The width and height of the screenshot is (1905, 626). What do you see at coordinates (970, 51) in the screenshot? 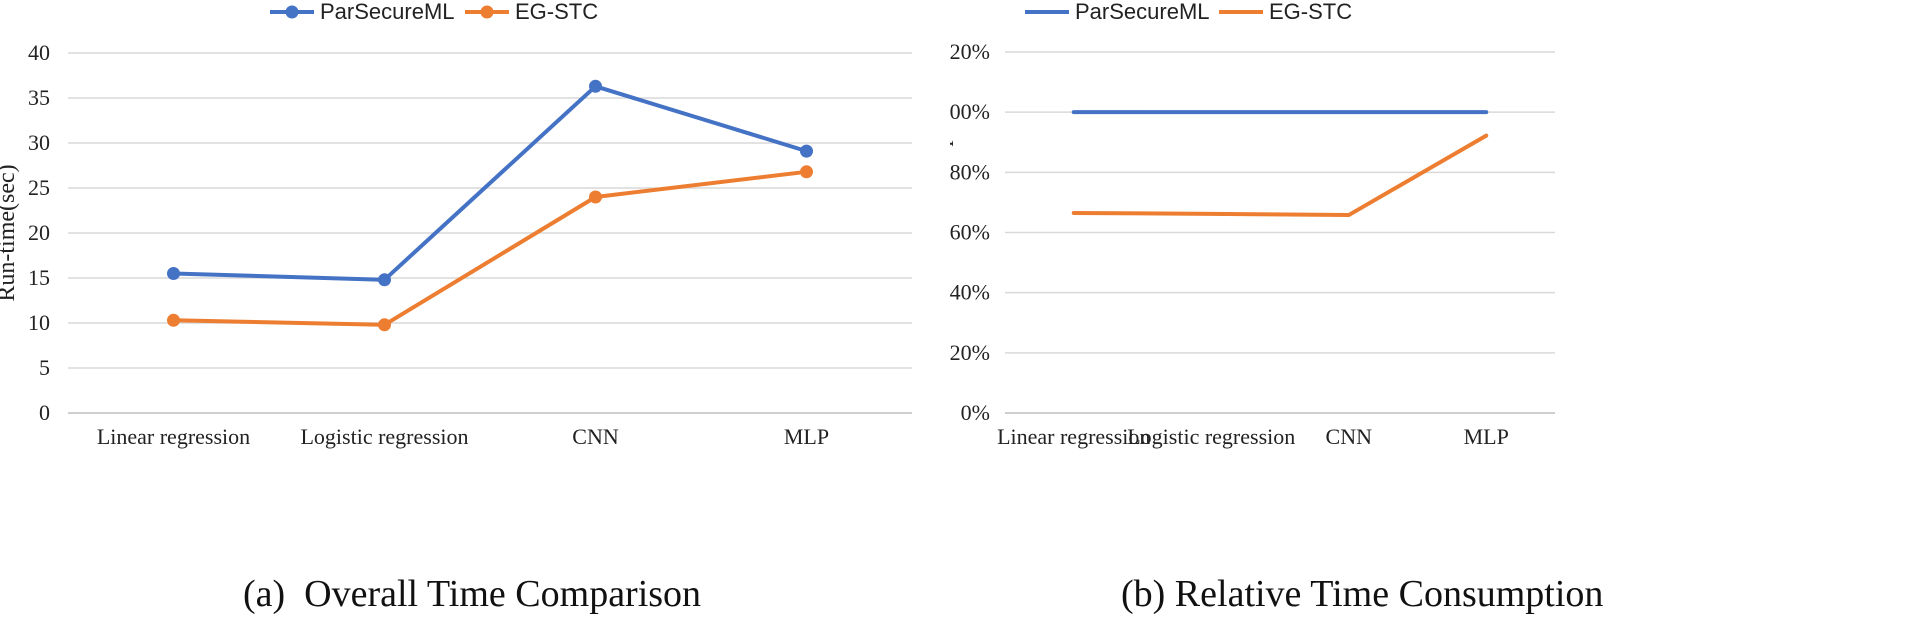
I see `y-tick-label: 120%` at bounding box center [970, 51].